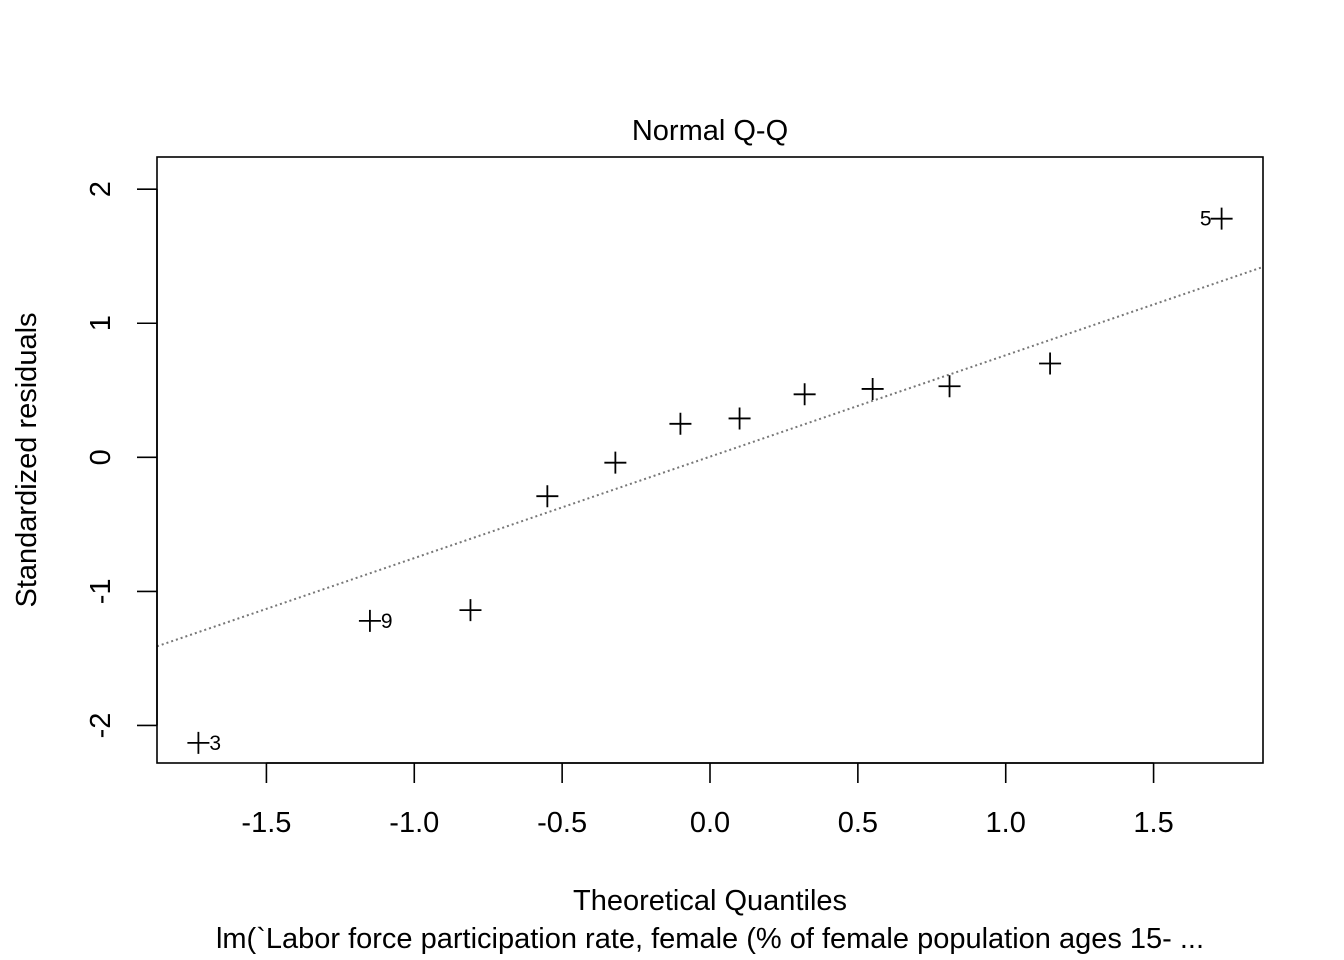 The image size is (1344, 960). I want to click on x-tick-label: 0.0, so click(710, 823).